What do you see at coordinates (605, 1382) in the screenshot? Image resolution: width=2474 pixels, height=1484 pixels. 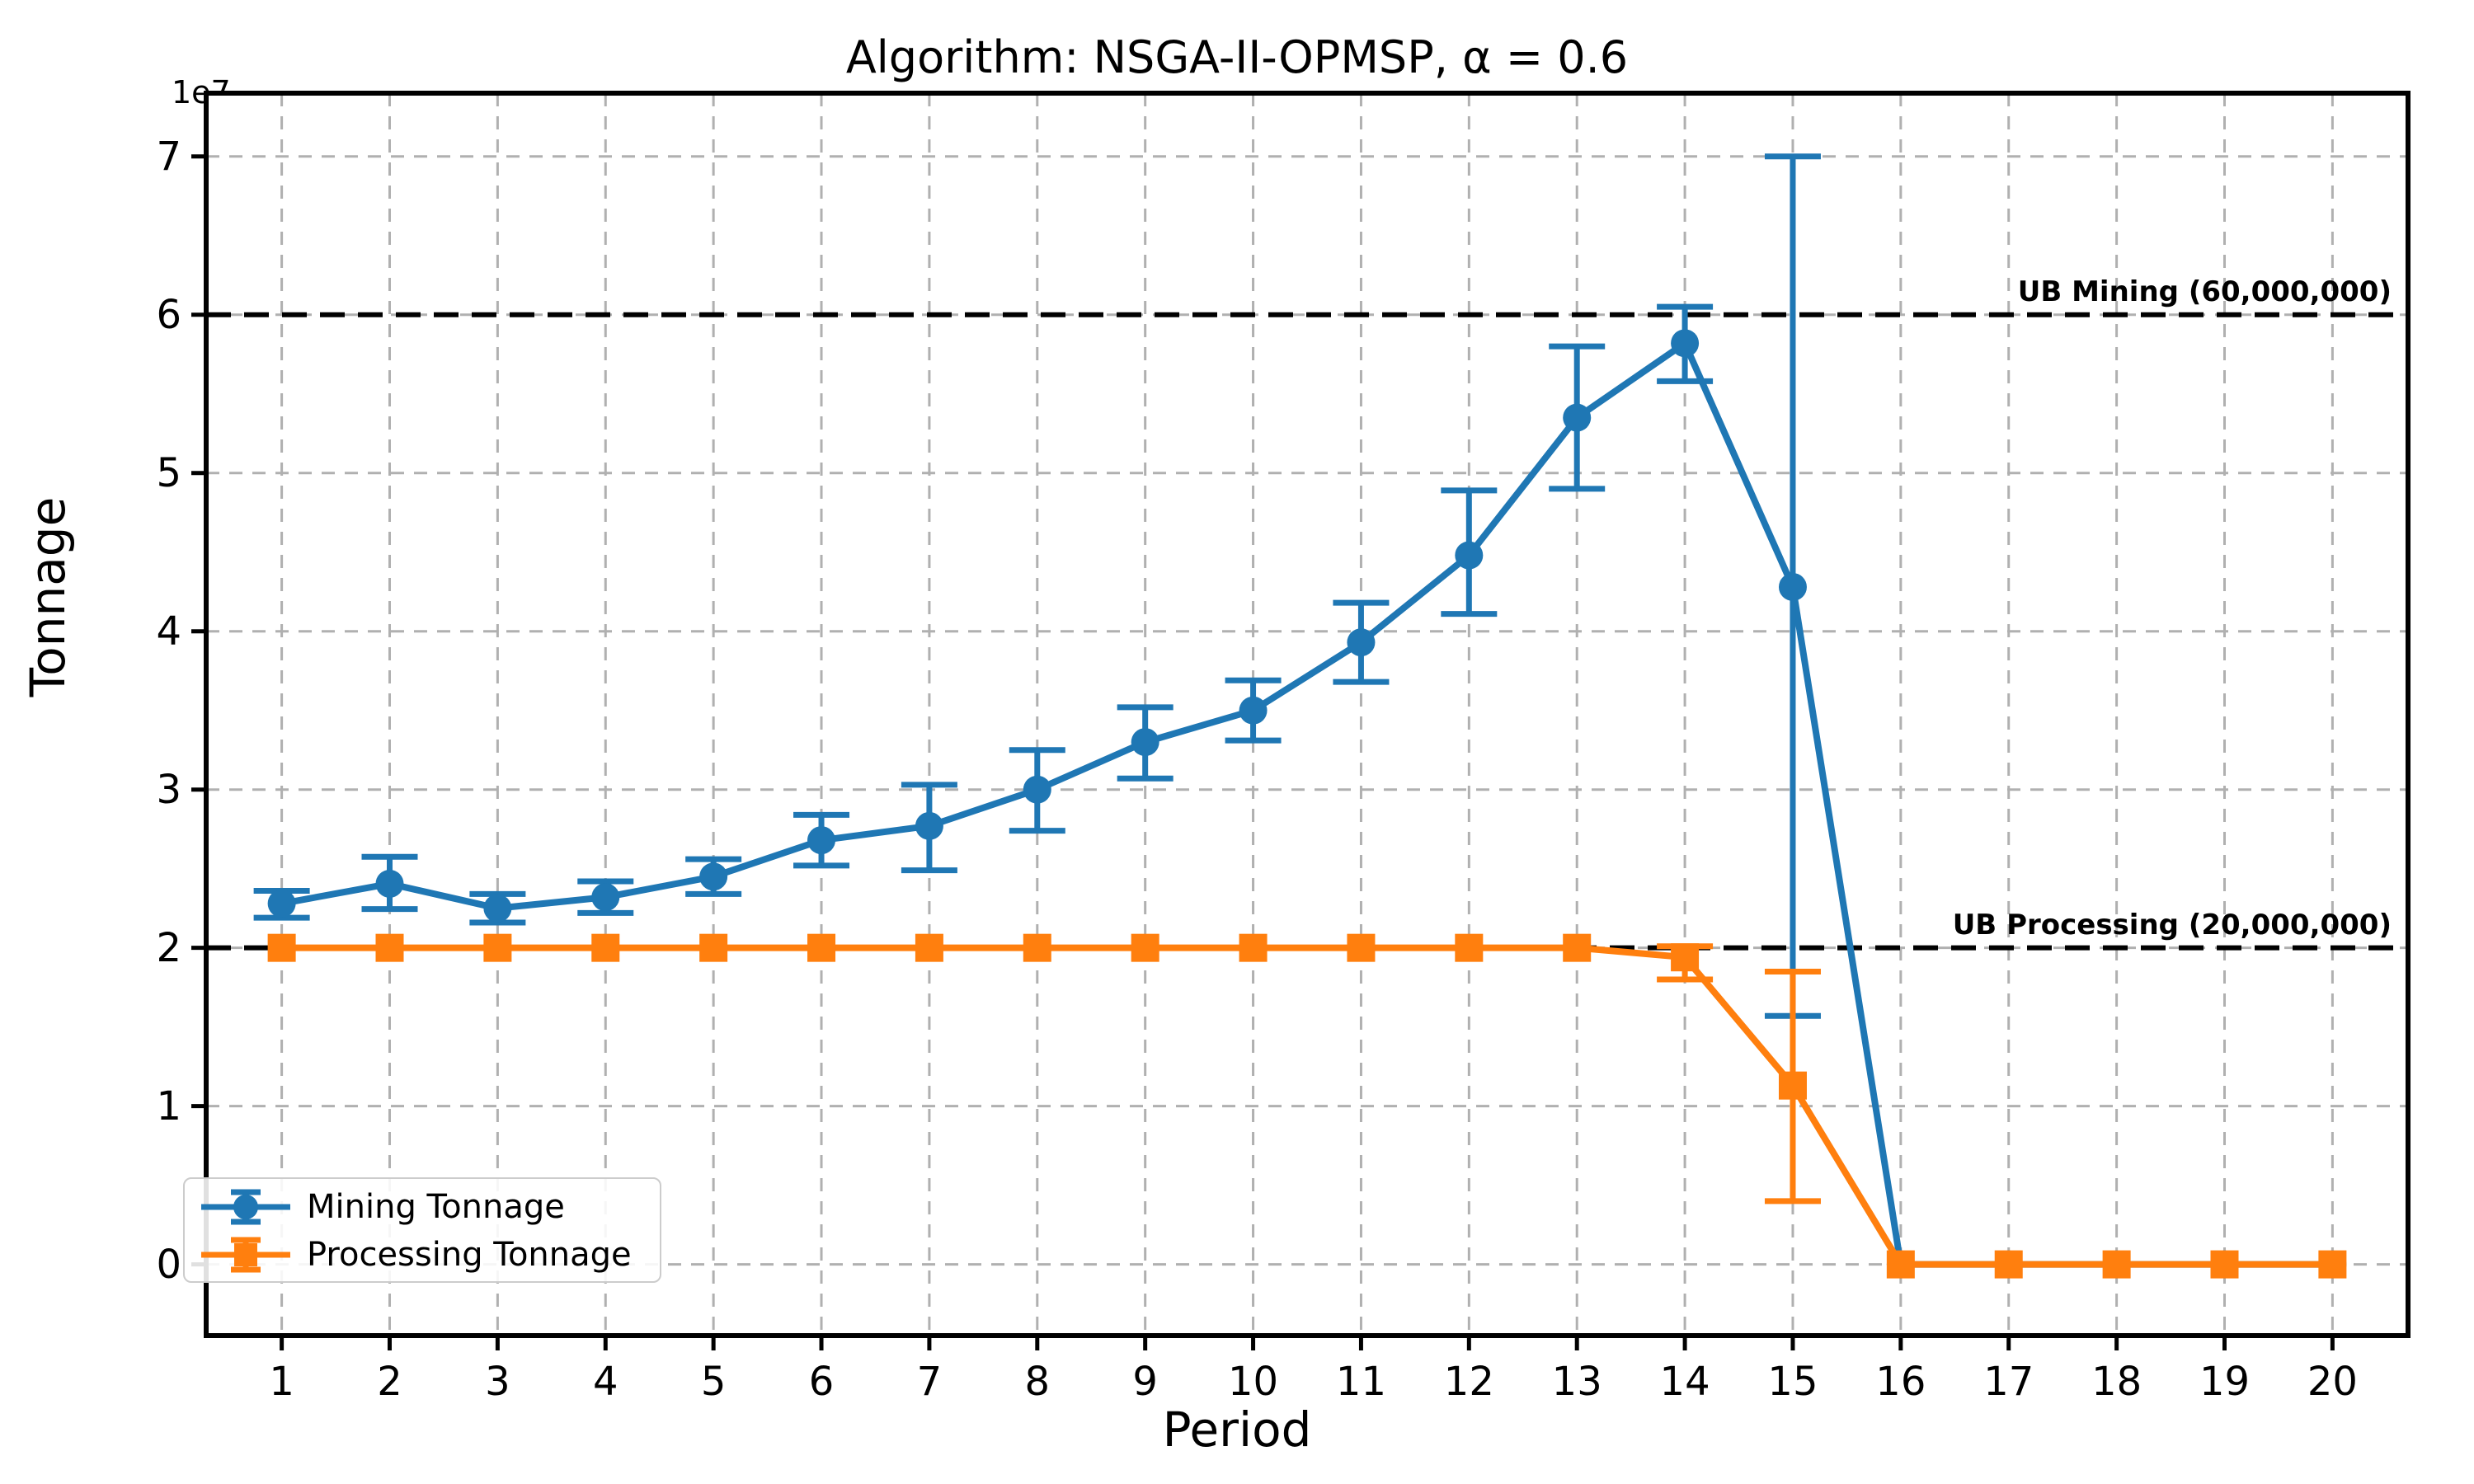 I see `x-tick-label: 4` at bounding box center [605, 1382].